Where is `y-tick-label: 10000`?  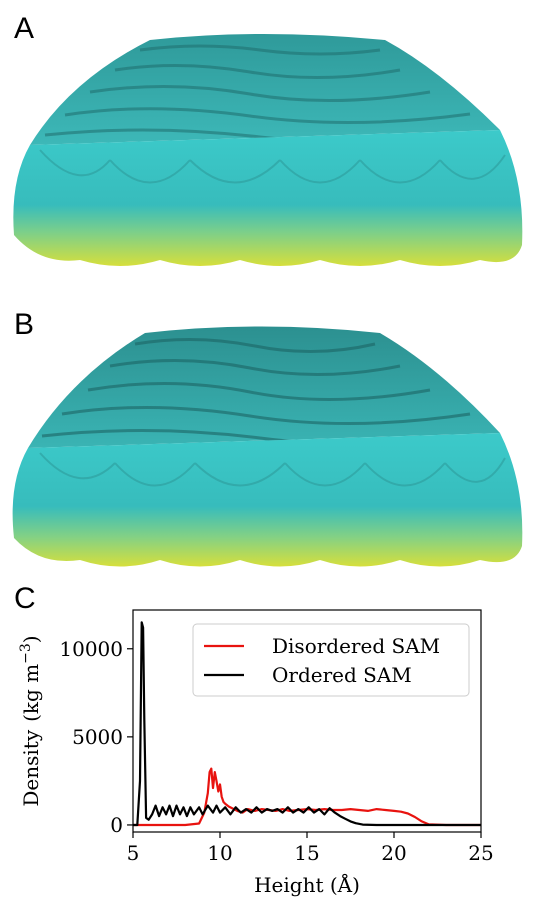
y-tick-label: 10000 is located at coordinates (91, 649).